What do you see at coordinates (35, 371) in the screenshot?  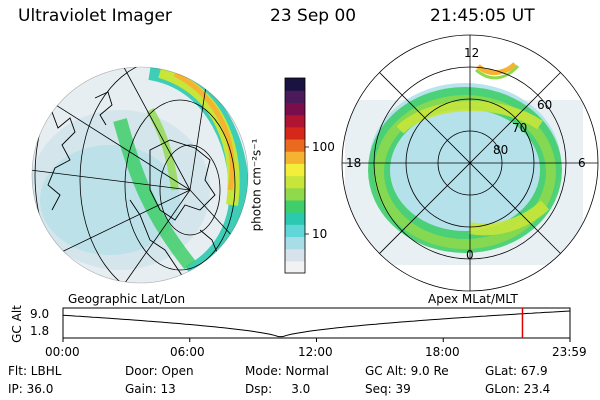 I see `filter-status: Flt: LBHL` at bounding box center [35, 371].